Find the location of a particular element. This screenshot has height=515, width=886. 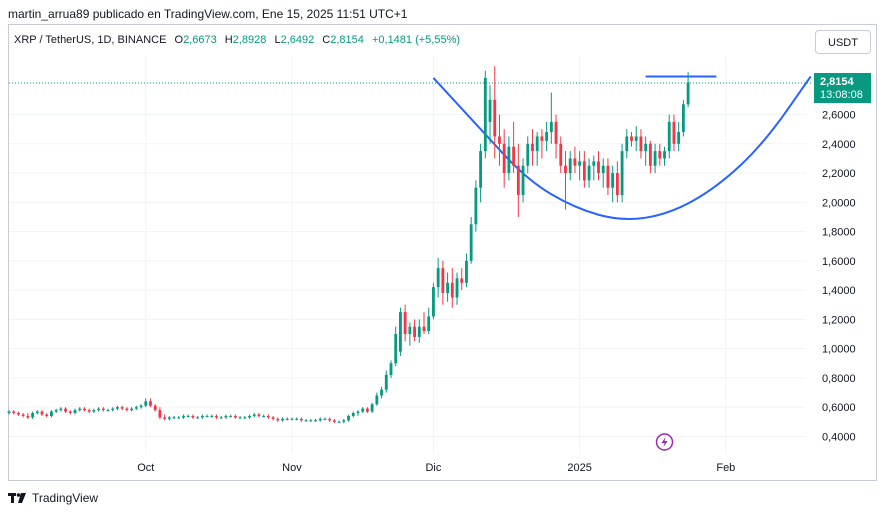

close-label: C is located at coordinates (326, 40).